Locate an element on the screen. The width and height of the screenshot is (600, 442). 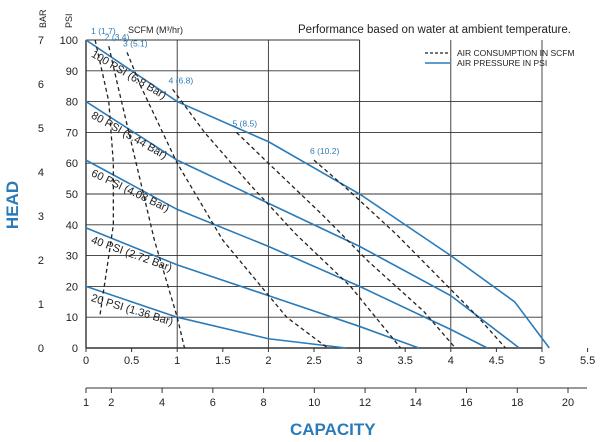
bar-tick: 6 is located at coordinates (41, 85).